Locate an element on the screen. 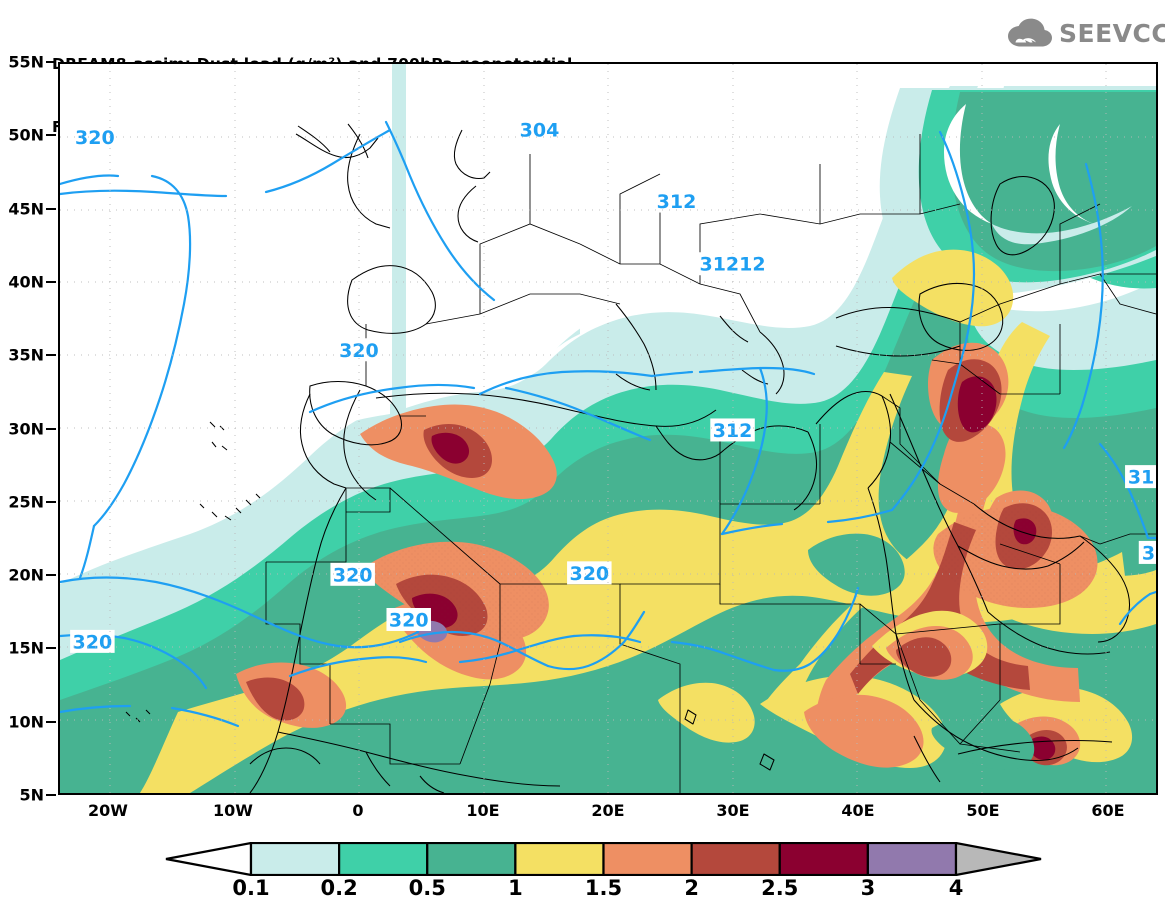  contour-label: 3 is located at coordinates (1148, 553).